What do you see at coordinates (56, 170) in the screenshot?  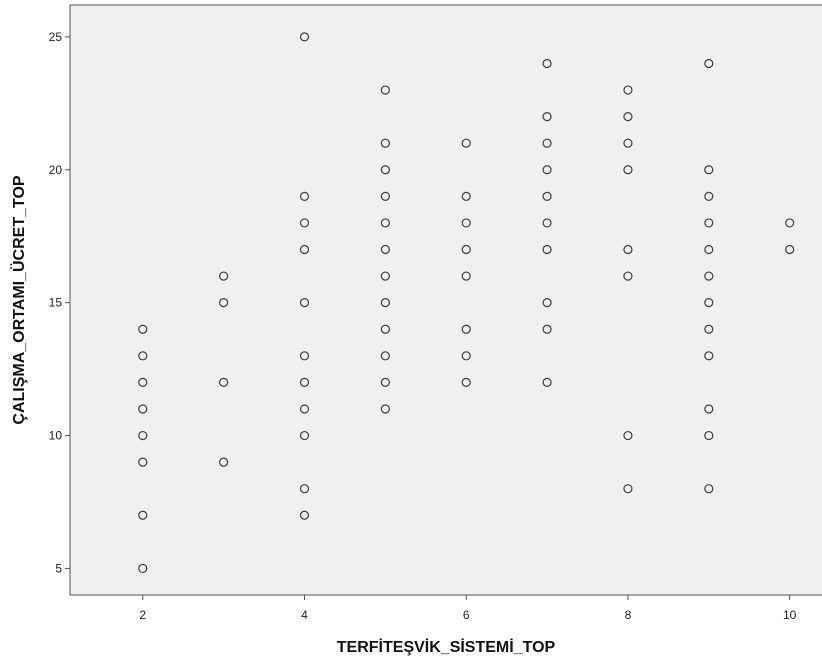 I see `y-tick-label: 20` at bounding box center [56, 170].